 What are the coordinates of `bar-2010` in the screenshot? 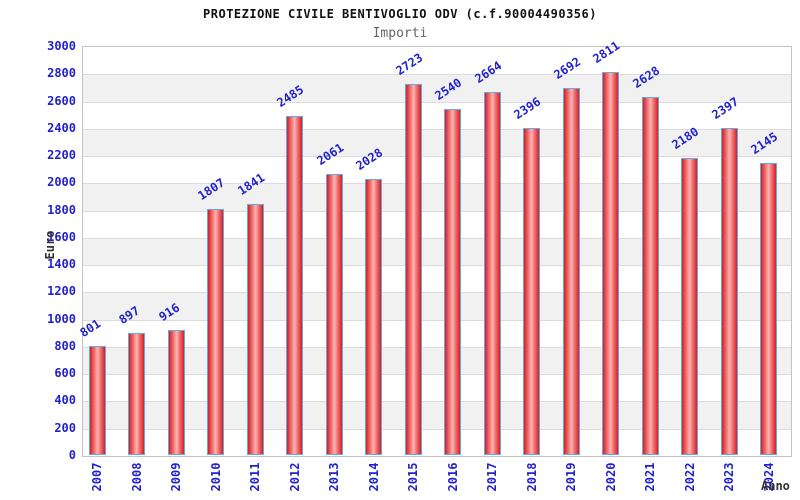 It's located at (215, 332).